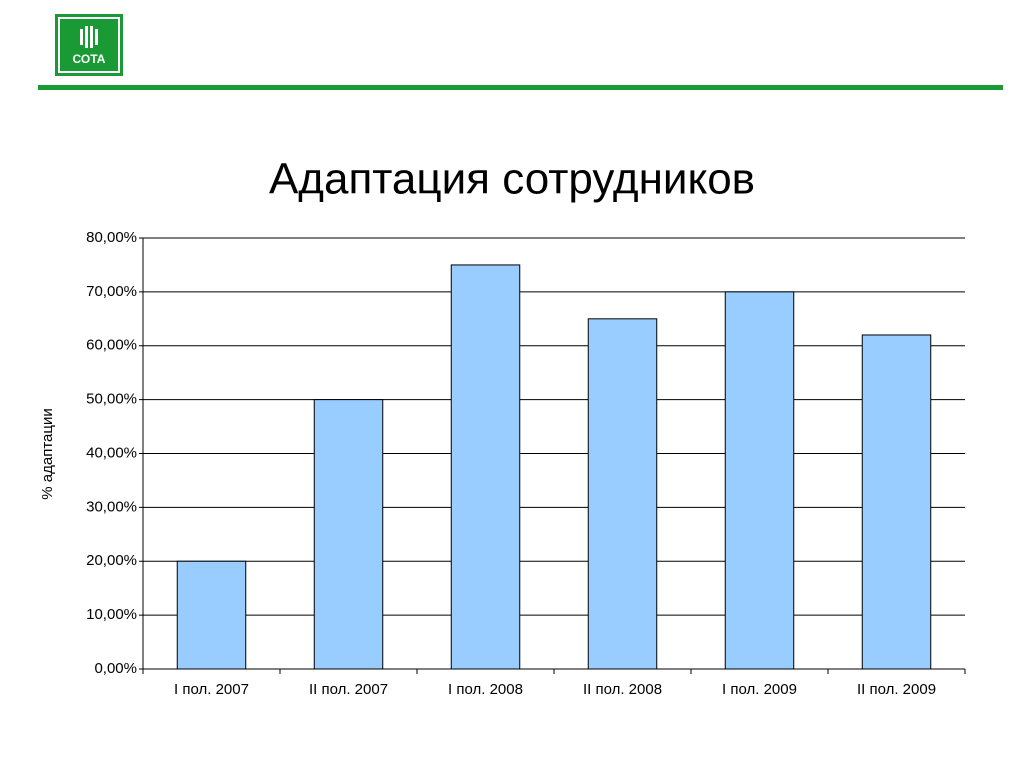  I want to click on logo-text: СОТА, so click(89, 59).